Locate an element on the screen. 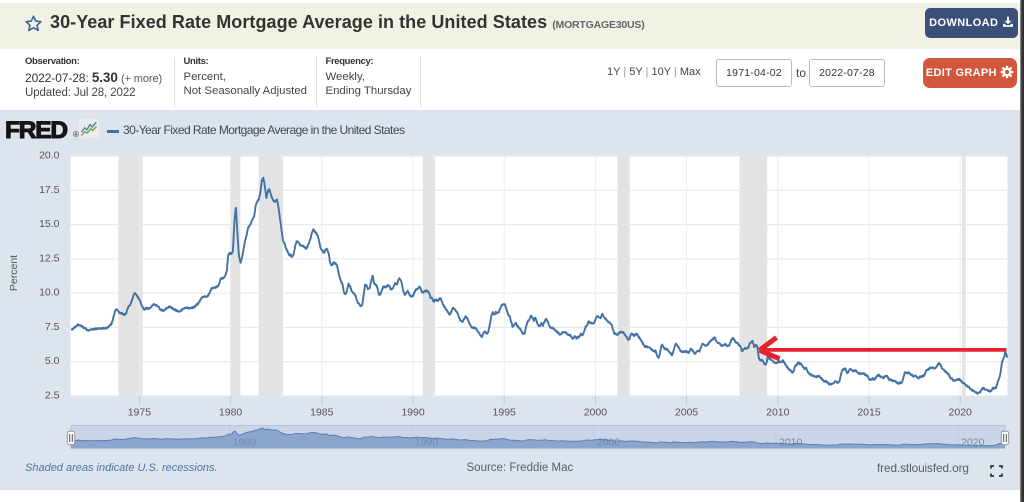  svg-text: 1980 is located at coordinates (231, 413).